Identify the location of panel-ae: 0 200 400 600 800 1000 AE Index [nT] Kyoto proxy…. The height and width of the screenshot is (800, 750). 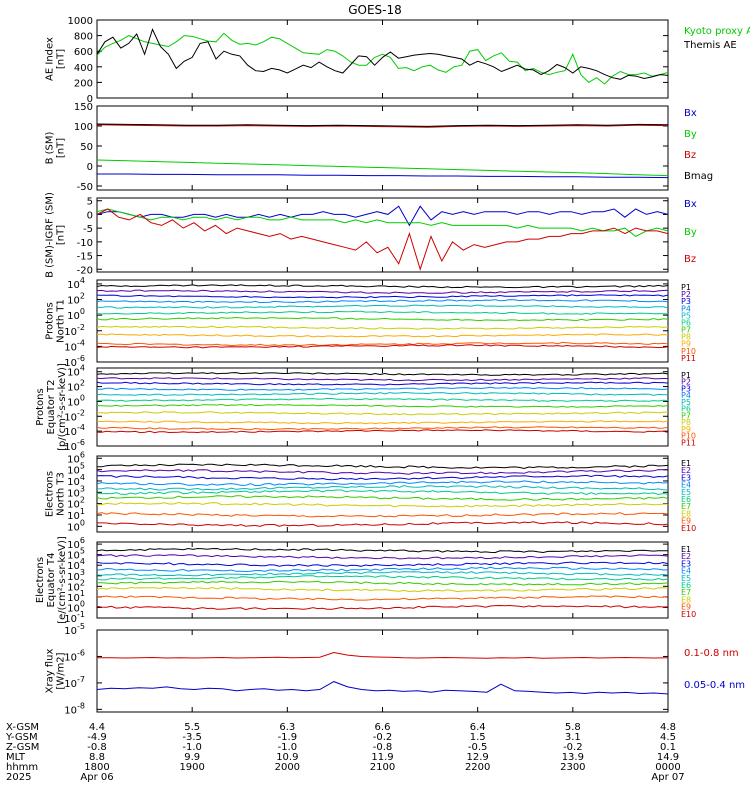
(397, 60).